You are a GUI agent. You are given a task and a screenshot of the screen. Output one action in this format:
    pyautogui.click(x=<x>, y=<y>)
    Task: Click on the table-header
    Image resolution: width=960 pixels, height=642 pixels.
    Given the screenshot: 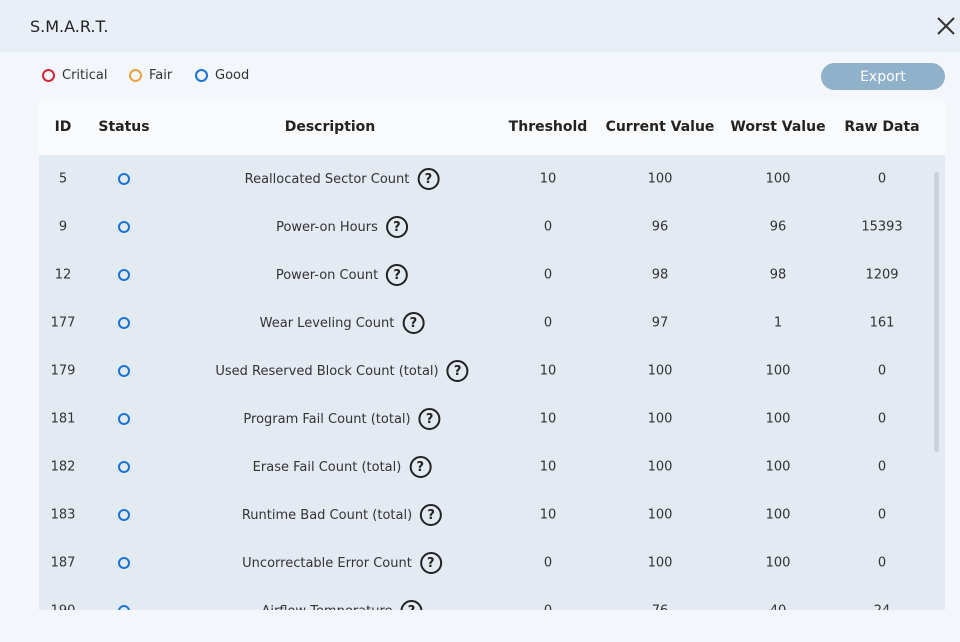 What is the action you would take?
    pyautogui.click(x=492, y=127)
    